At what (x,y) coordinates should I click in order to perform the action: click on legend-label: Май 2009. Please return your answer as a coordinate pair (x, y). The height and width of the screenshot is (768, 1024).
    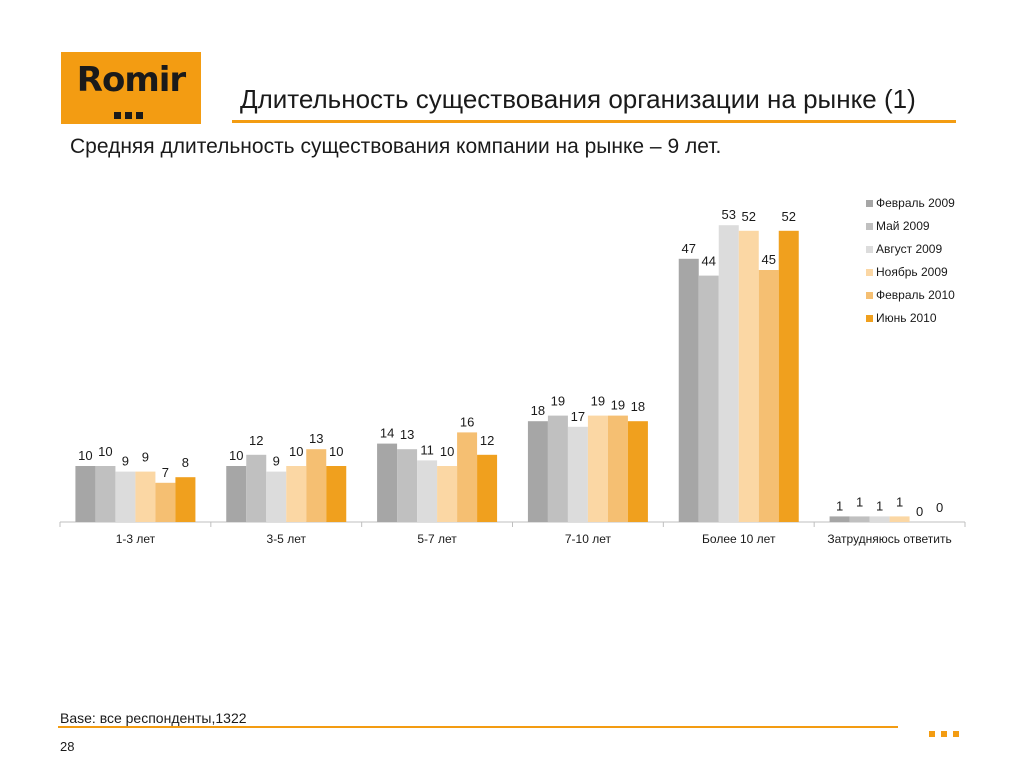
    Looking at the image, I should click on (903, 226).